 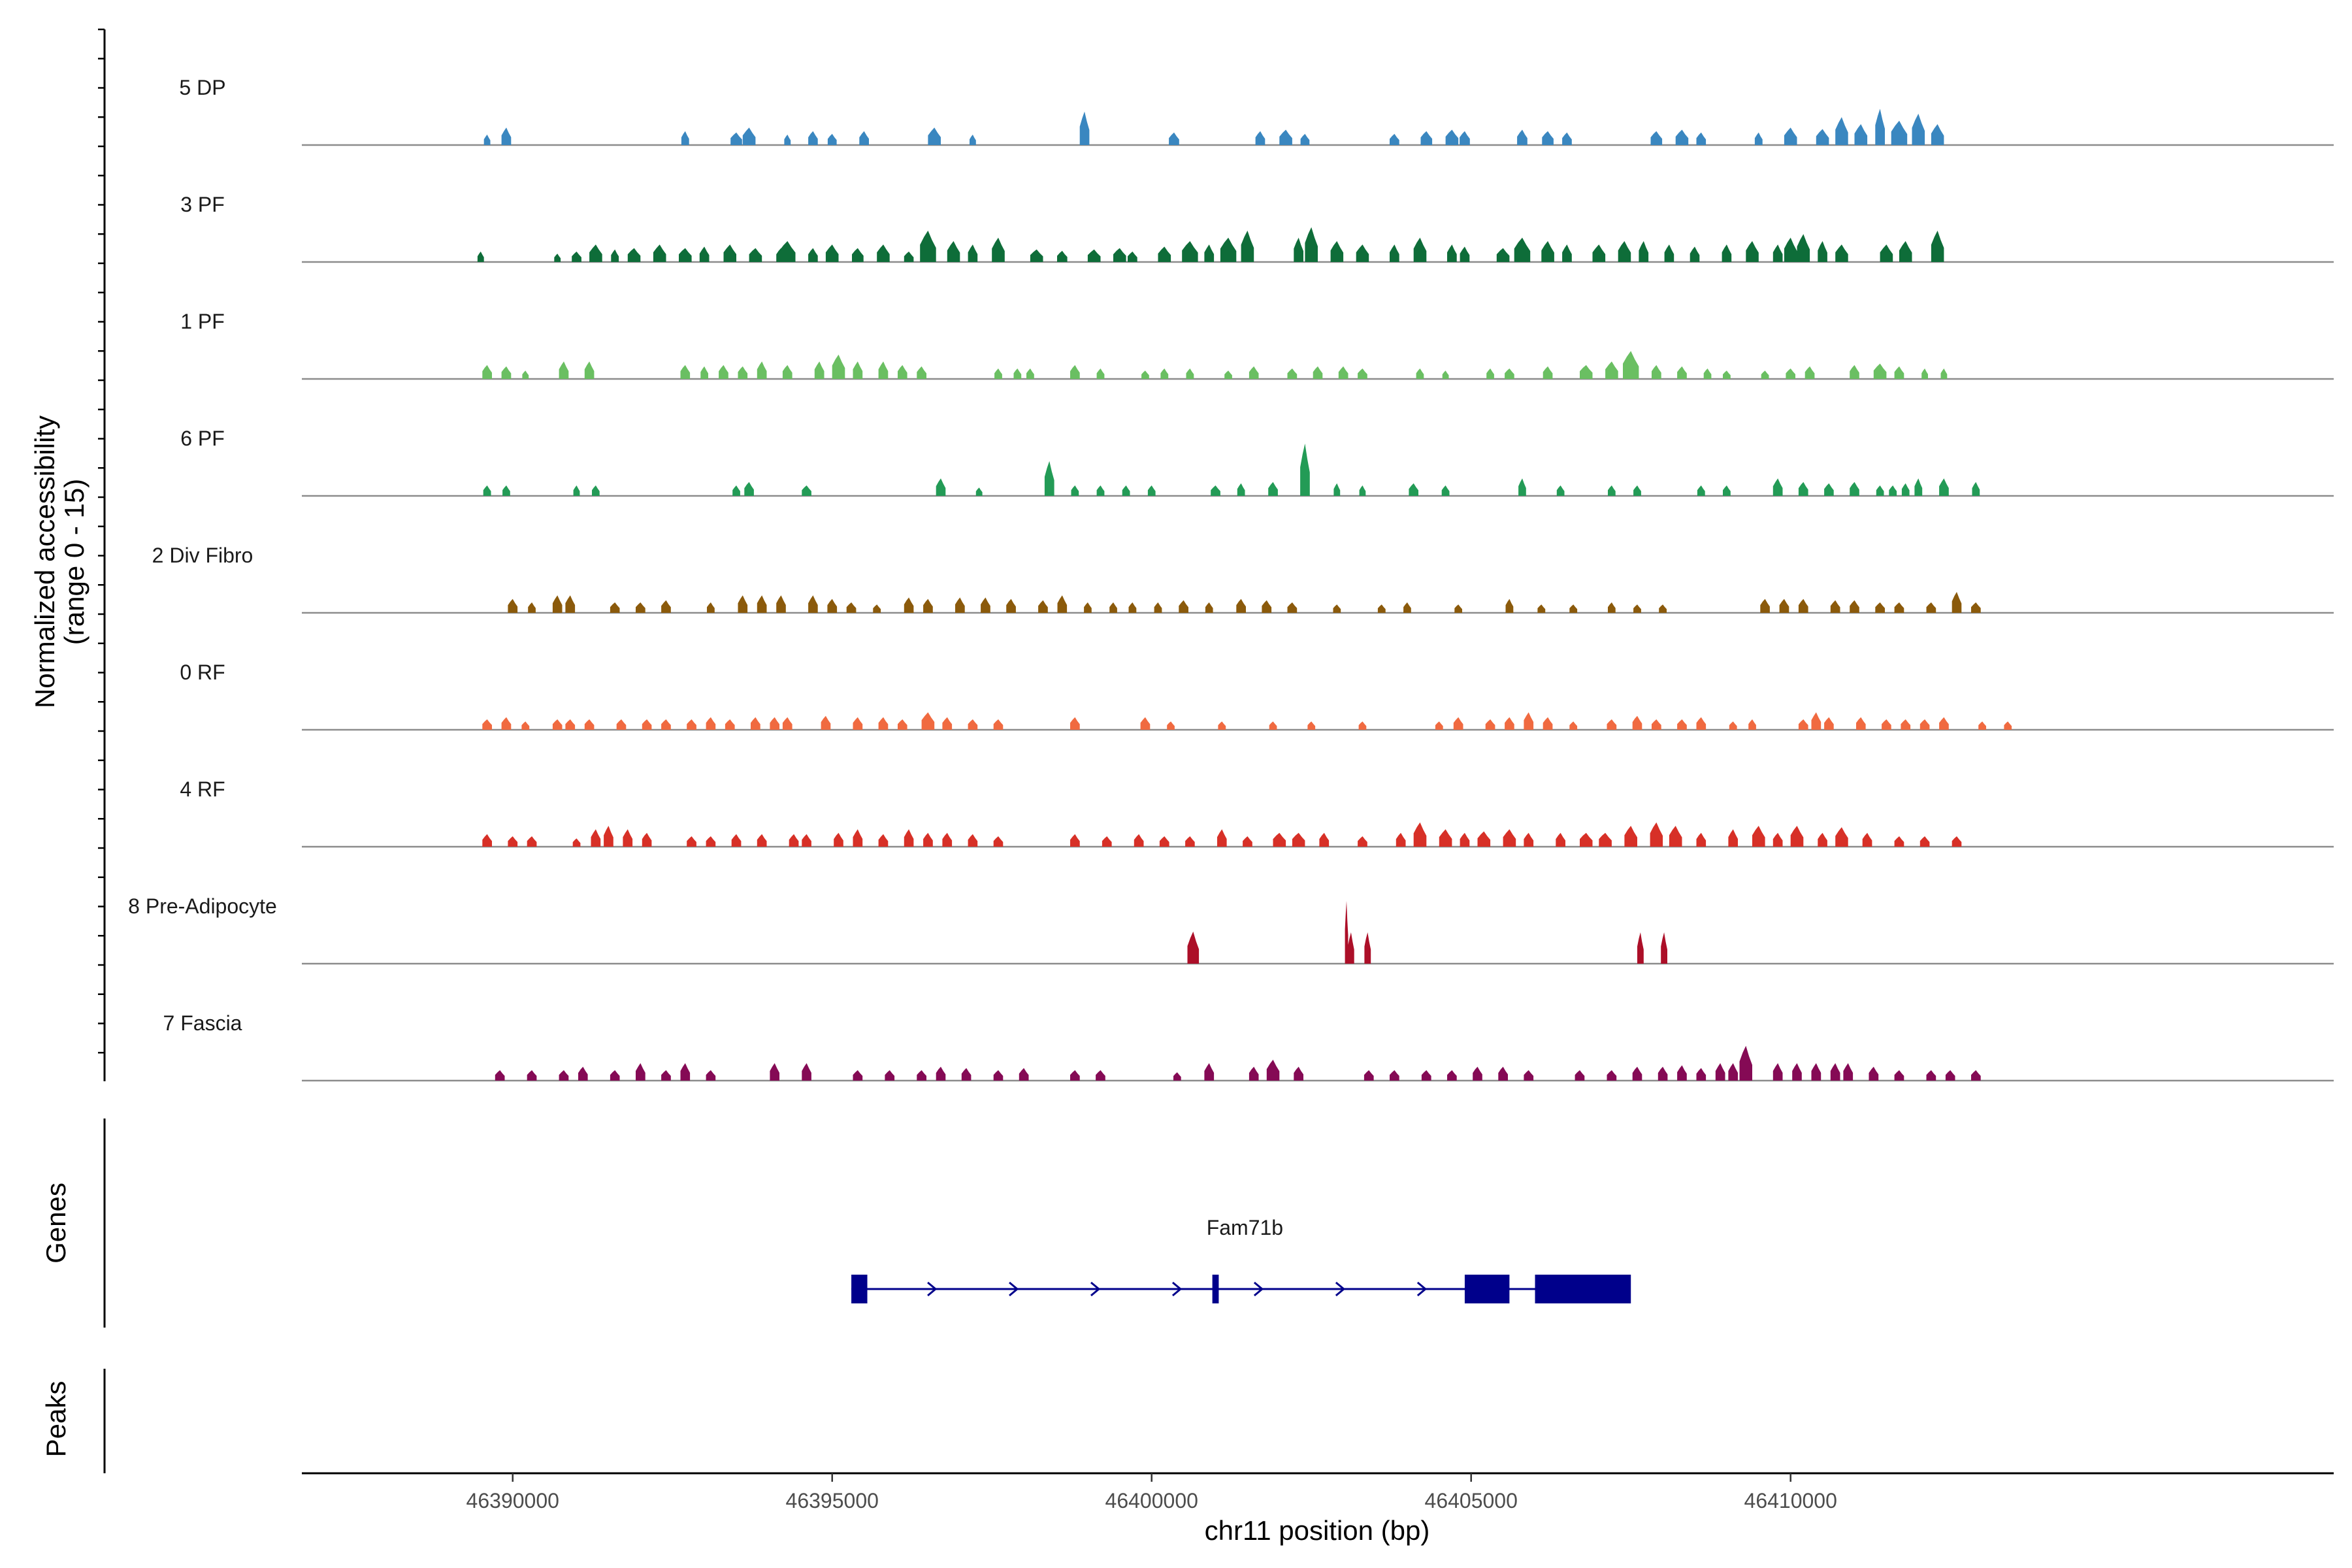 I want to click on track-0-rf: 0 RF, so click(x=1257, y=696).